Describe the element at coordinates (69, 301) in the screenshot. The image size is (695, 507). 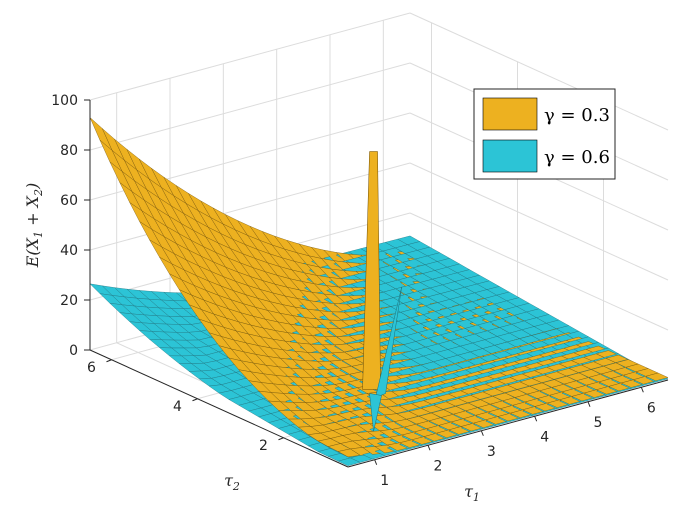
I see `z-tick-label: 20` at that location.